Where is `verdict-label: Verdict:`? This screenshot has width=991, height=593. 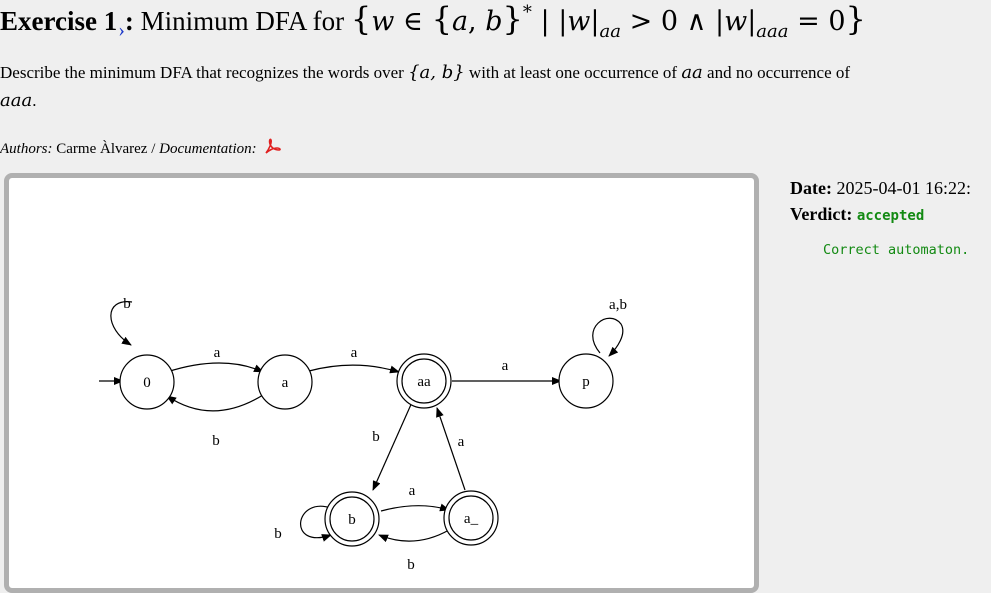 verdict-label: Verdict: is located at coordinates (821, 214).